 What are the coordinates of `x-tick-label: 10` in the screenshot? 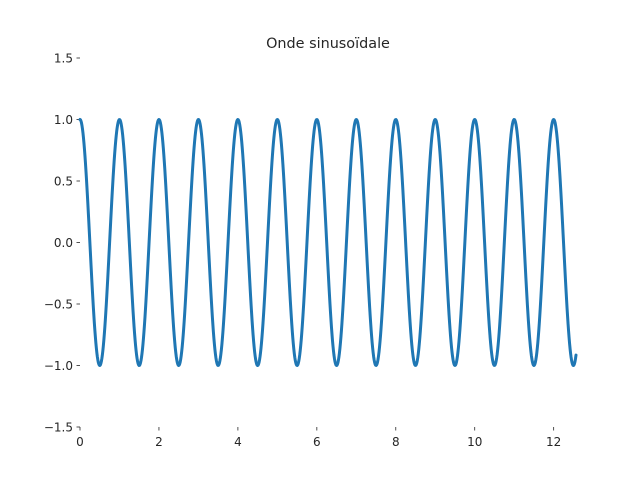 It's located at (474, 442).